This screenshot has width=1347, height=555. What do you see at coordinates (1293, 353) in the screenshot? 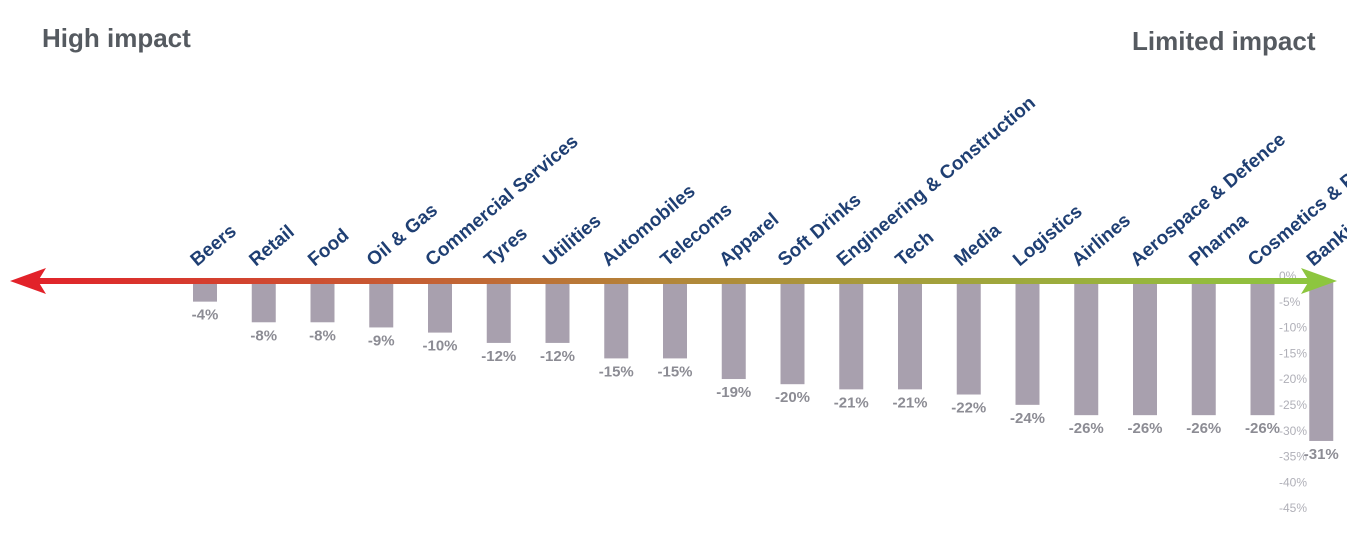
I see `y-tick-label: -15%` at bounding box center [1293, 353].